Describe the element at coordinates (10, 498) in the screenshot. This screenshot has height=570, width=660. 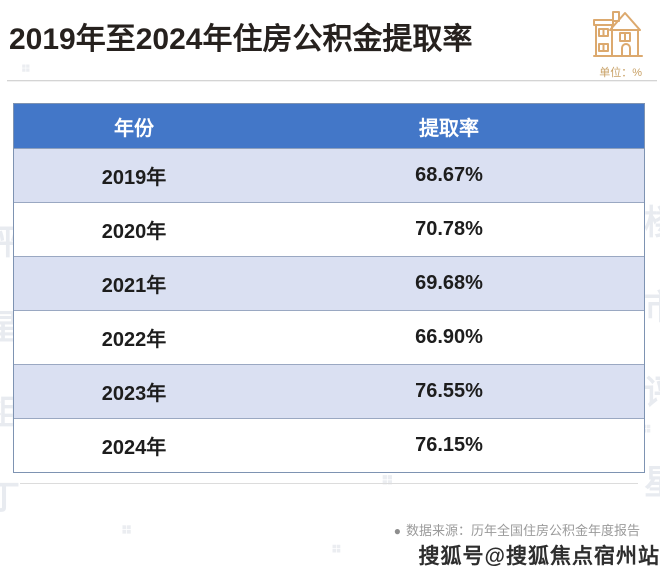
I see `watermark-edge-char: 丁` at that location.